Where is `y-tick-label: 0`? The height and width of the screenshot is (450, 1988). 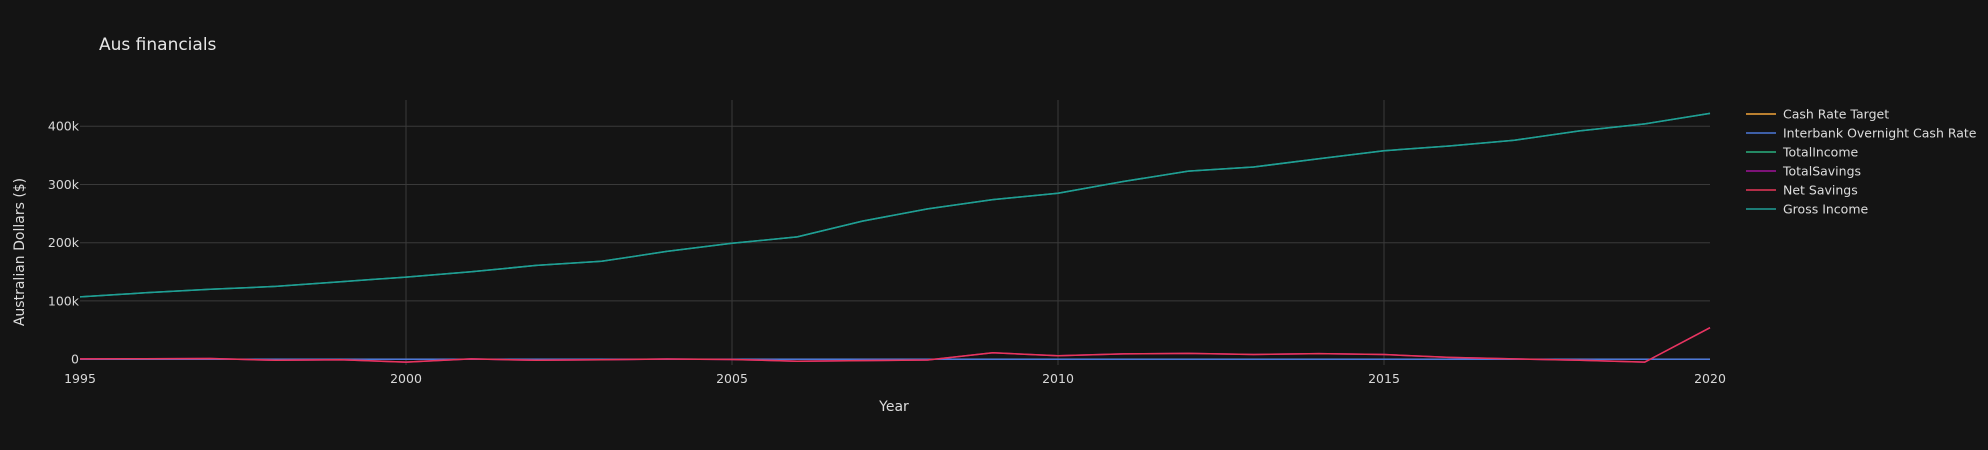
y-tick-label: 0 is located at coordinates (75, 359).